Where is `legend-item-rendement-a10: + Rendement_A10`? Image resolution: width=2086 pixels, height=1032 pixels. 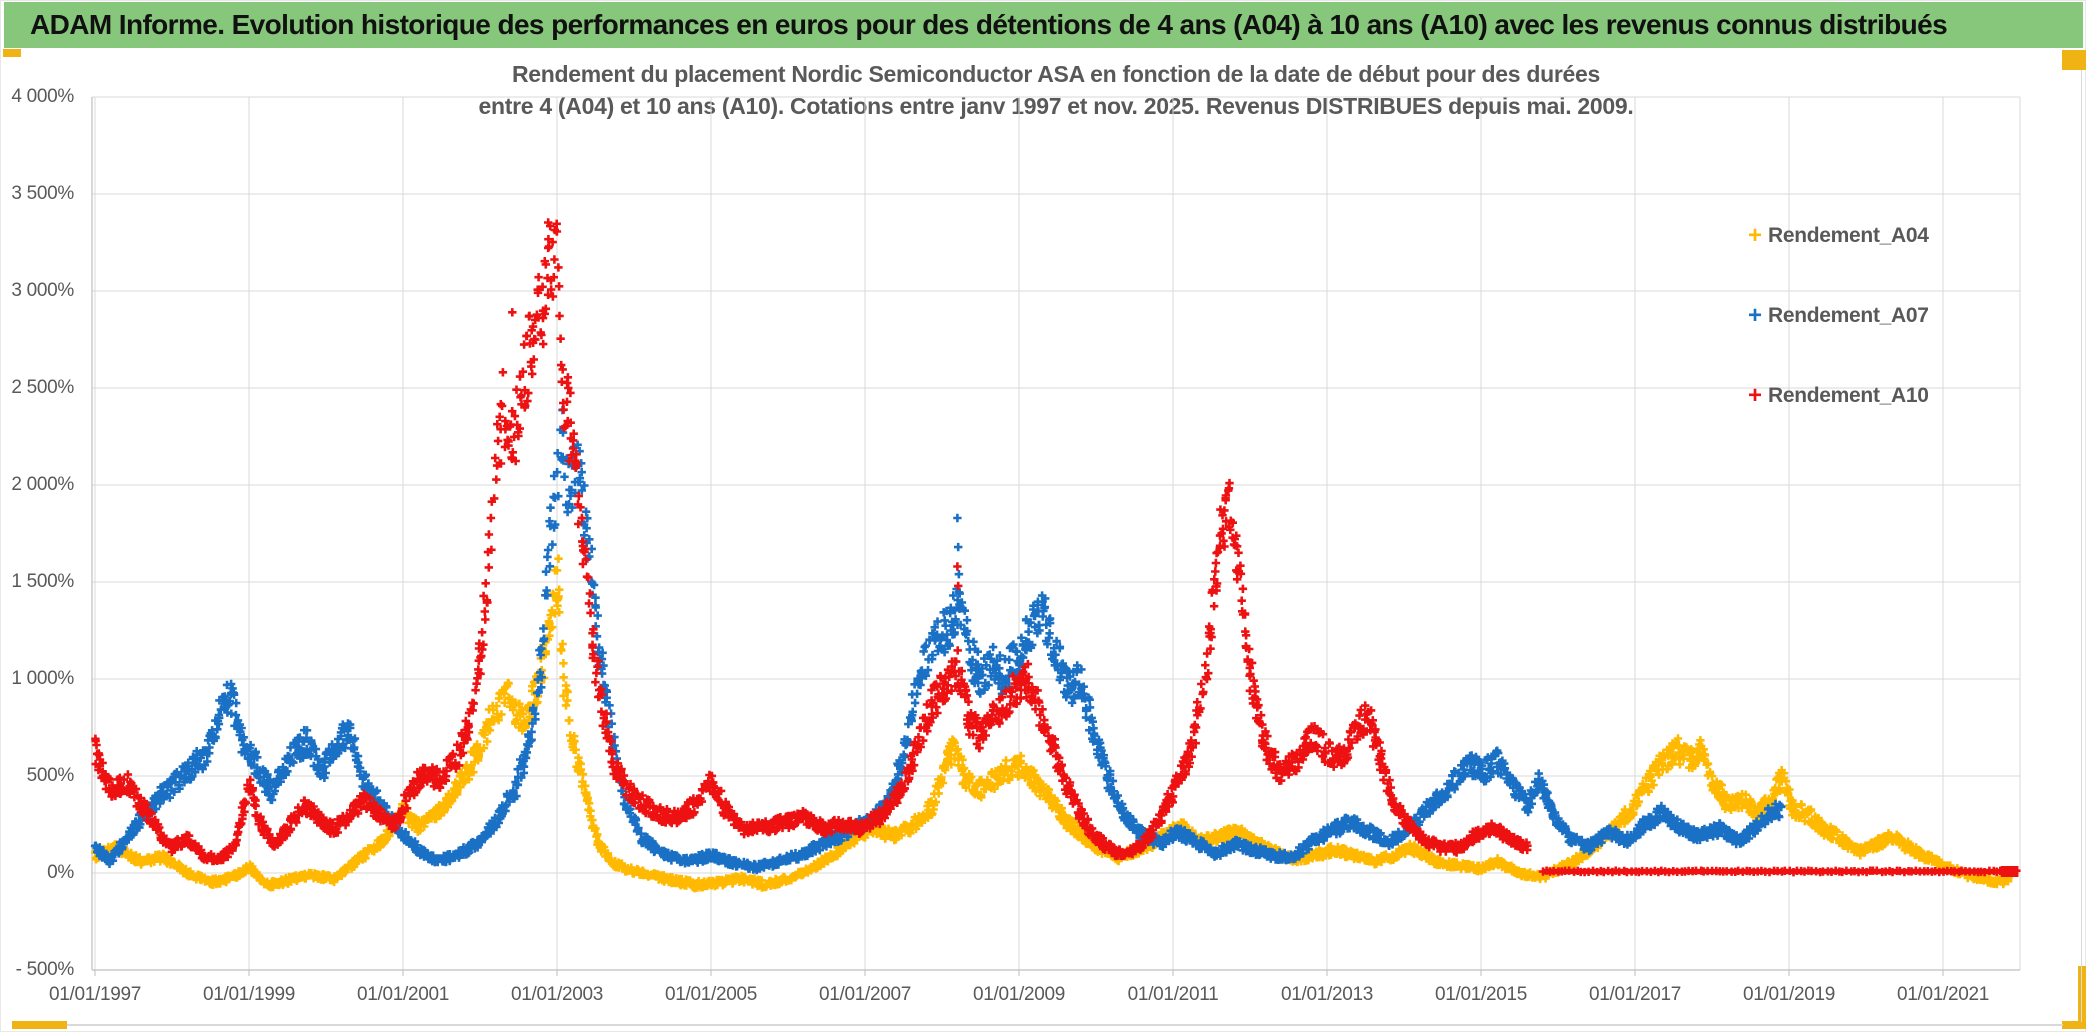
legend-item-rendement-a10: + Rendement_A10 is located at coordinates (1835, 396).